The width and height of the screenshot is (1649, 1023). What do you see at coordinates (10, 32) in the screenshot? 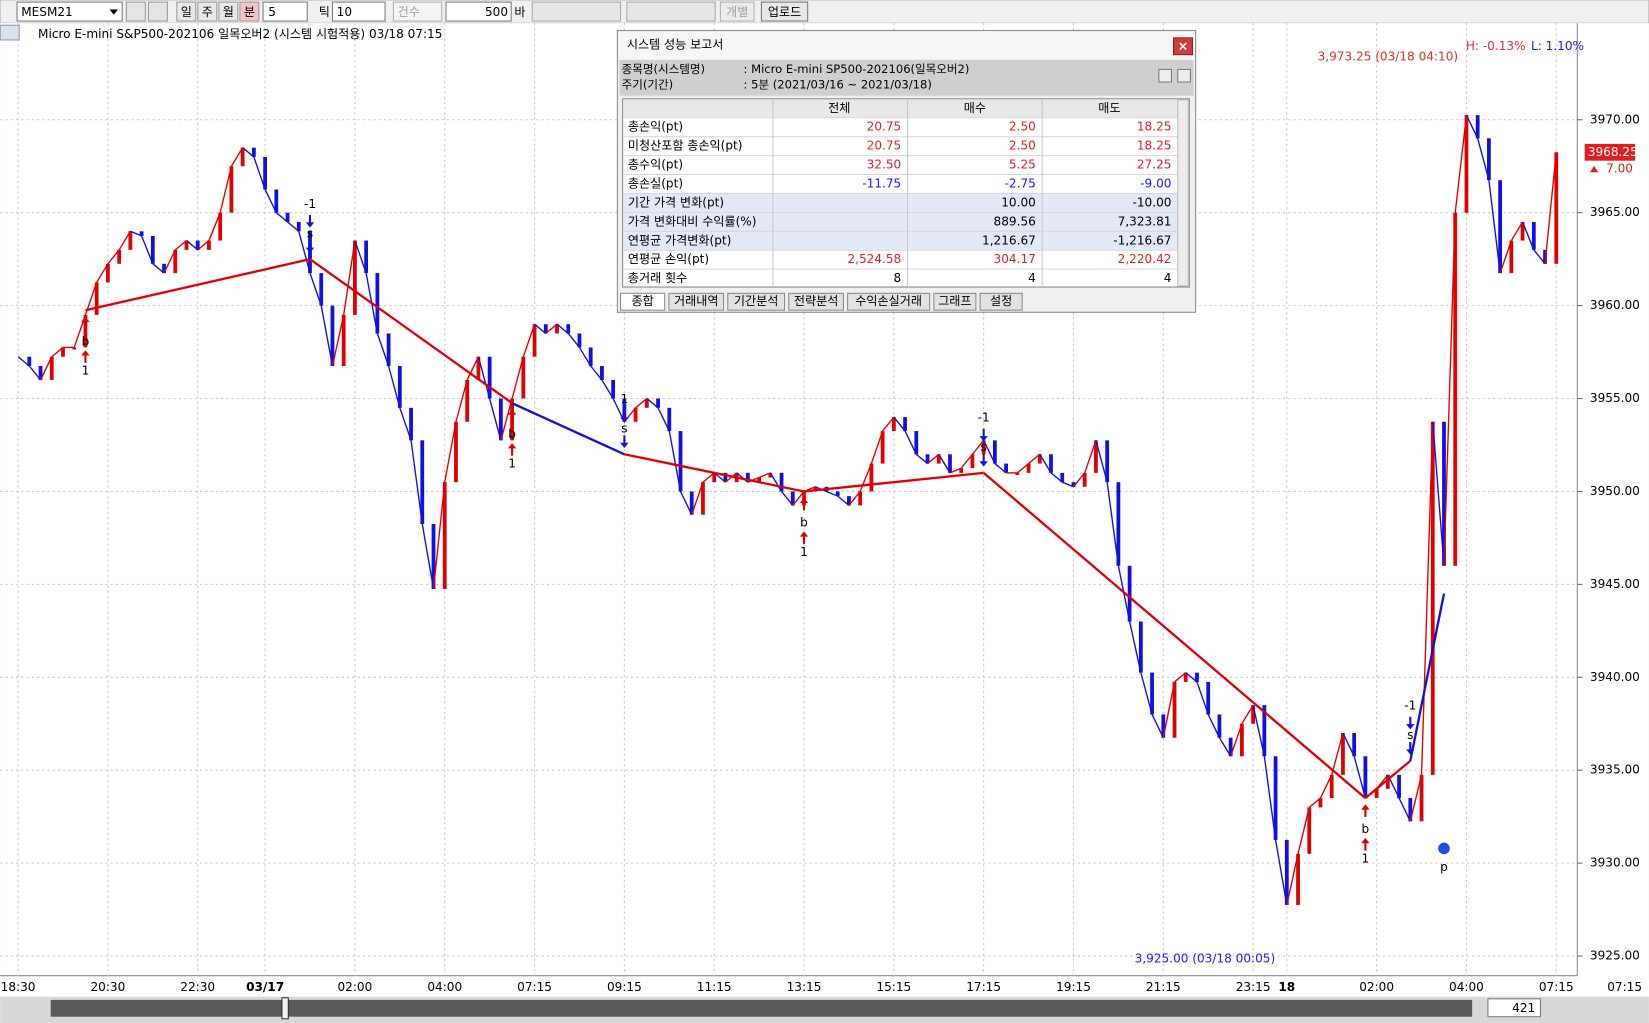
I see `system-icon` at bounding box center [10, 32].